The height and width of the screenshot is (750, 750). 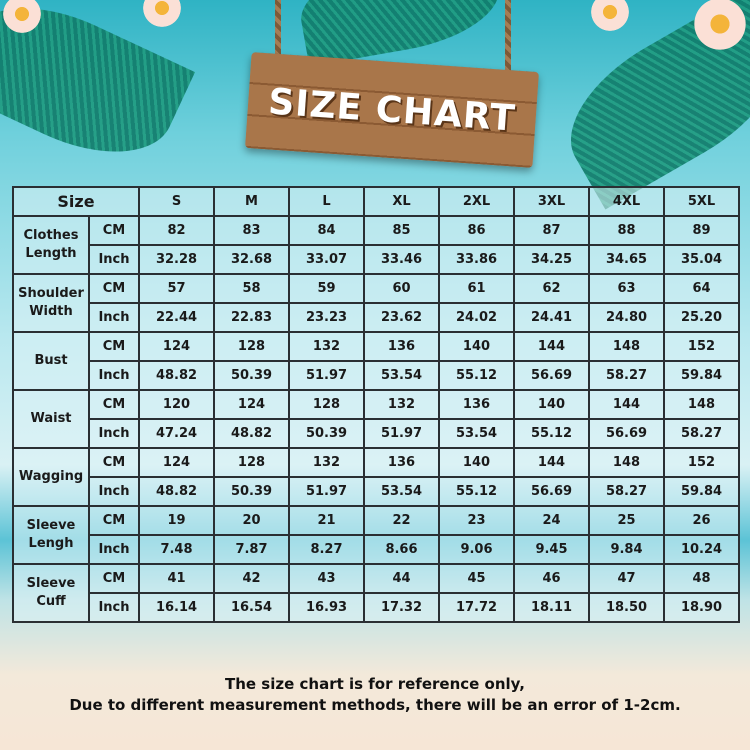 I want to click on value-cell: 59, so click(x=326, y=288).